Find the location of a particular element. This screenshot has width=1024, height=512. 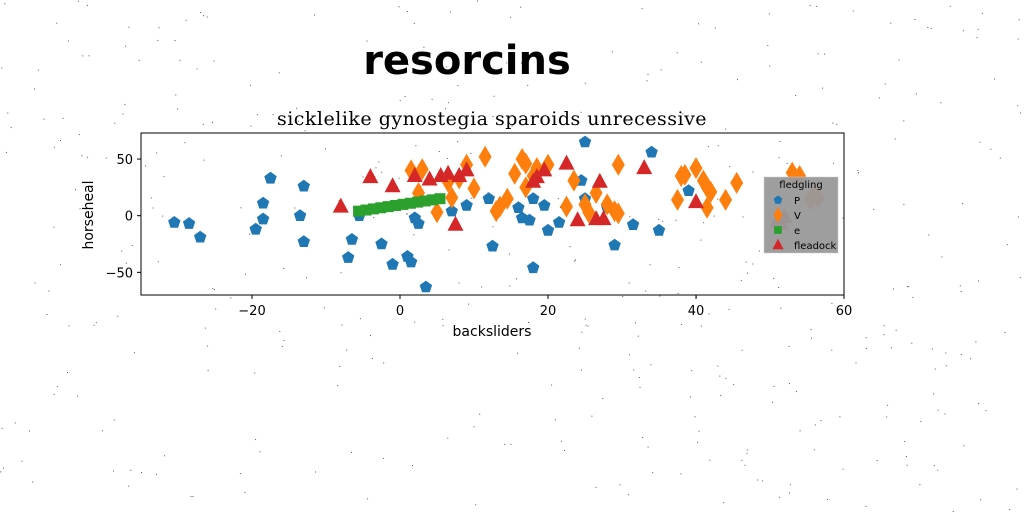

legend-label-e: e is located at coordinates (797, 231).